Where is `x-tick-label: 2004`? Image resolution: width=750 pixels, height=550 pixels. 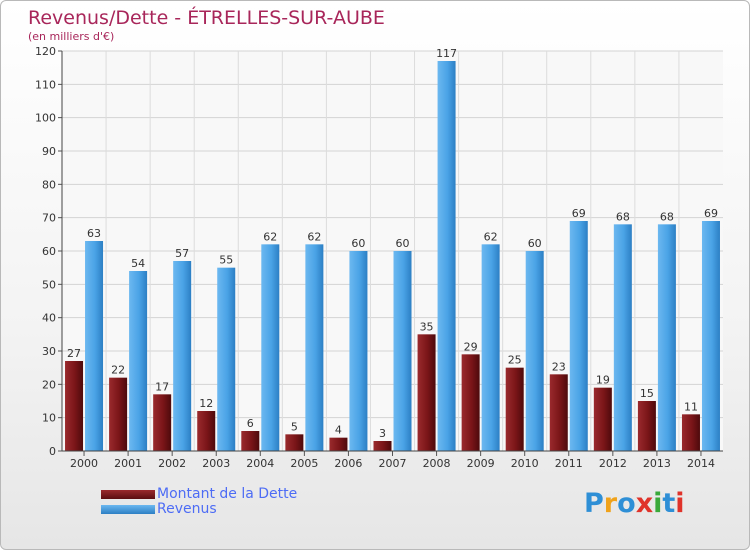
x-tick-label: 2004 is located at coordinates (260, 463).